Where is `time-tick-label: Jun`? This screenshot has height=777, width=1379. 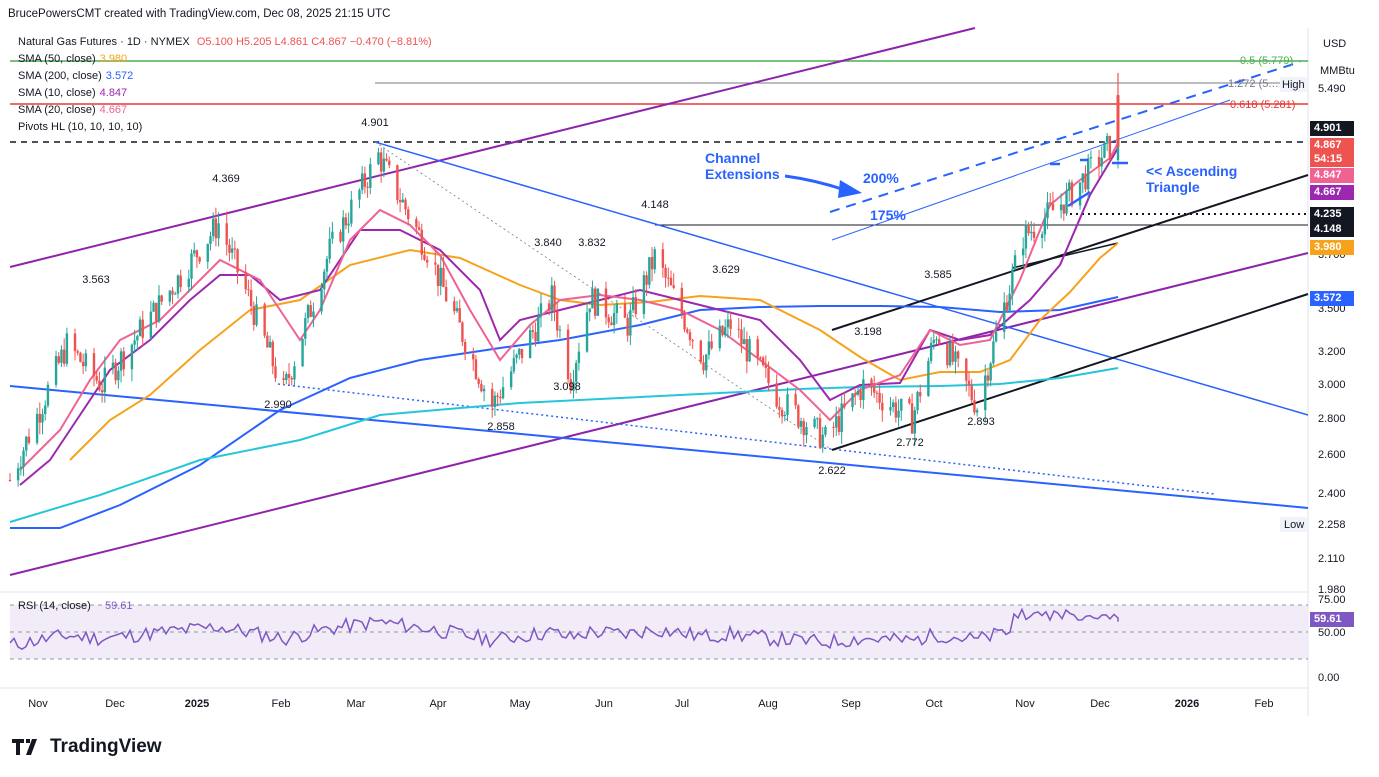
time-tick-label: Jun is located at coordinates (604, 704).